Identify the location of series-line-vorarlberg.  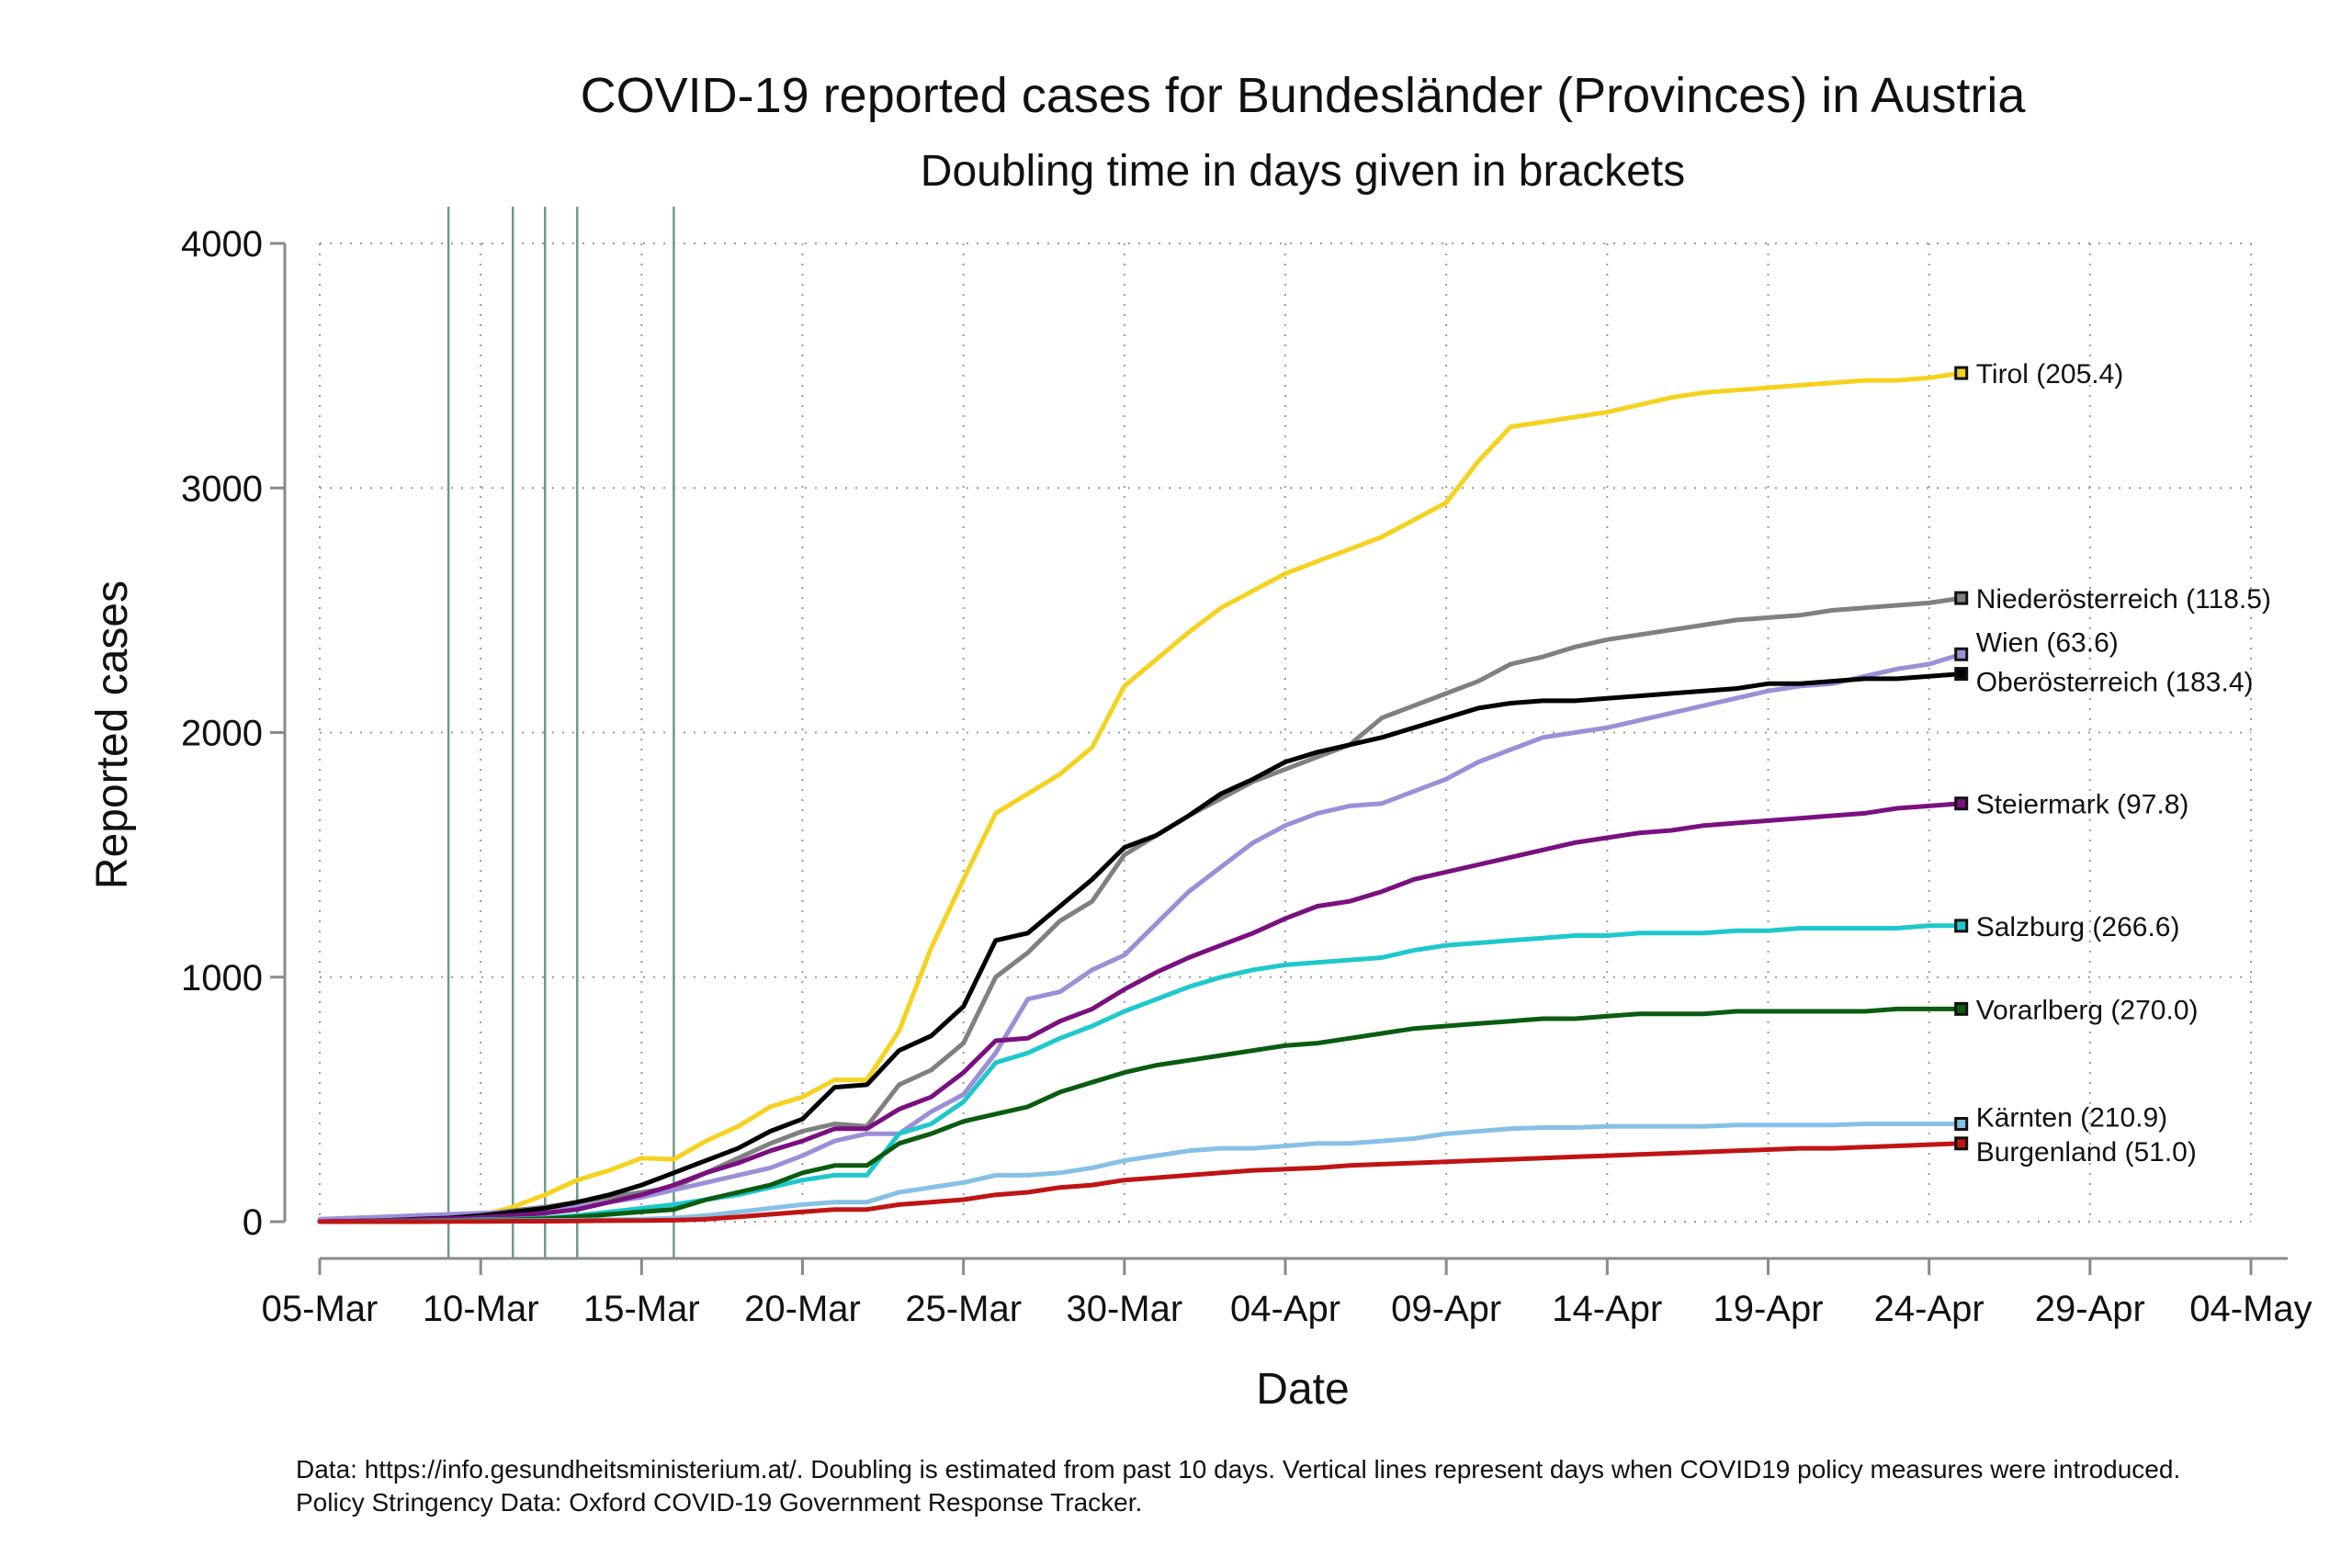
(1140, 1115).